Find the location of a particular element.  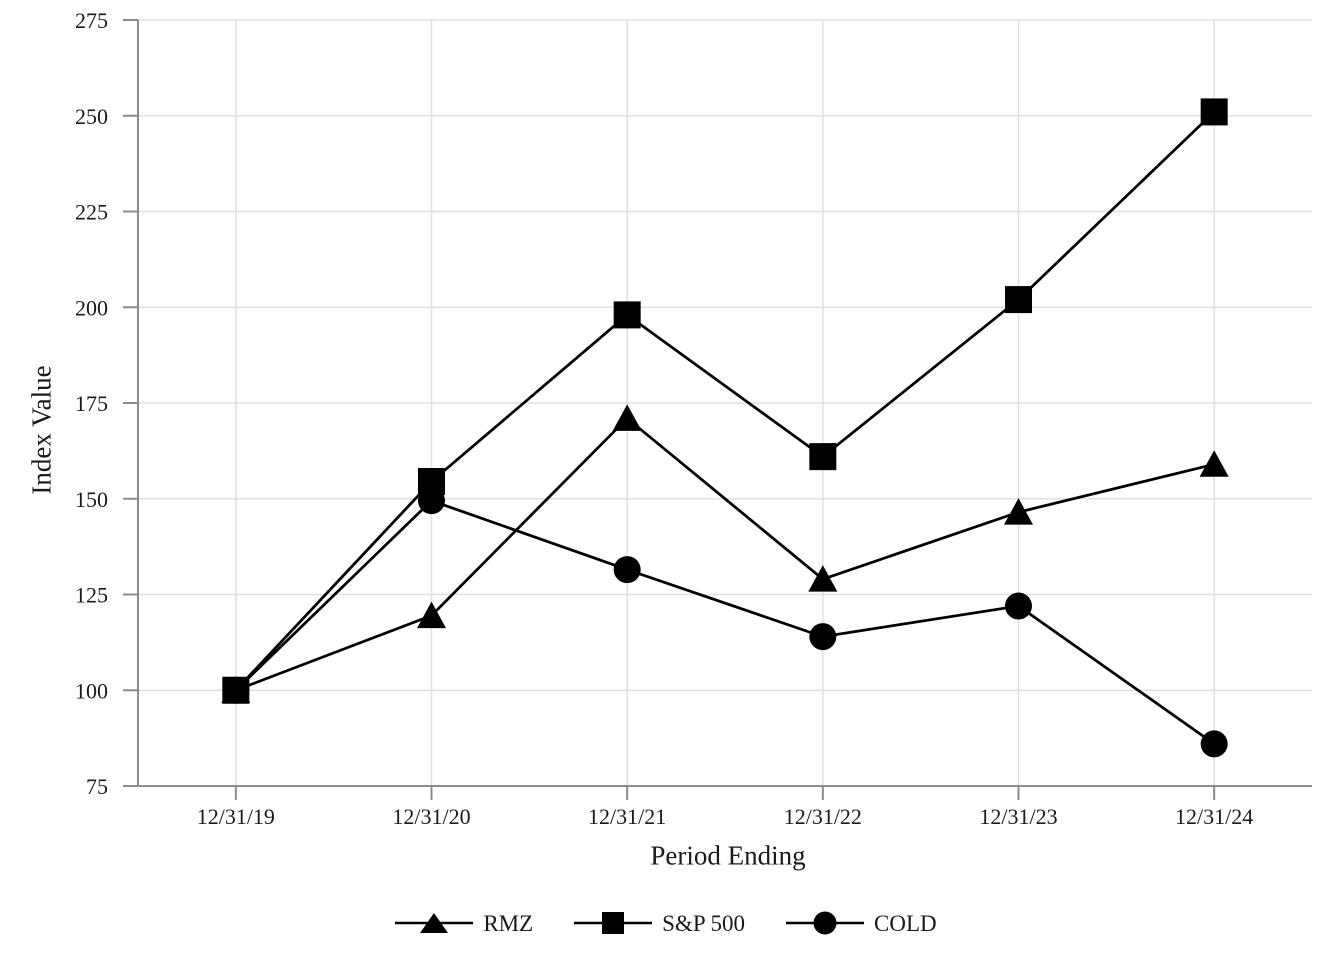

y-tick-label: 250 is located at coordinates (91, 116).